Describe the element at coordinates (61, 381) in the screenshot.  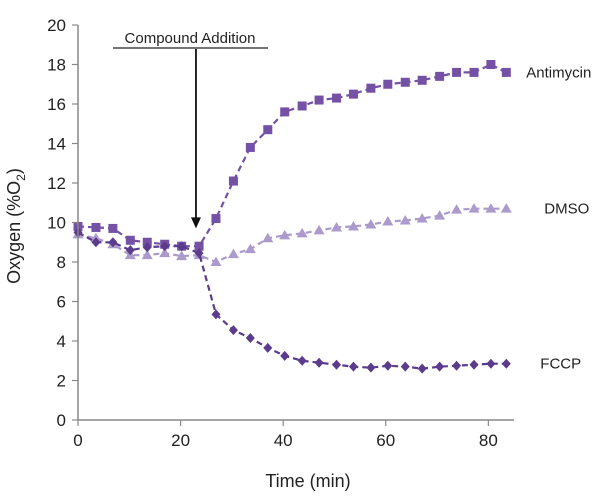
I see `y-tick-label: 2` at that location.